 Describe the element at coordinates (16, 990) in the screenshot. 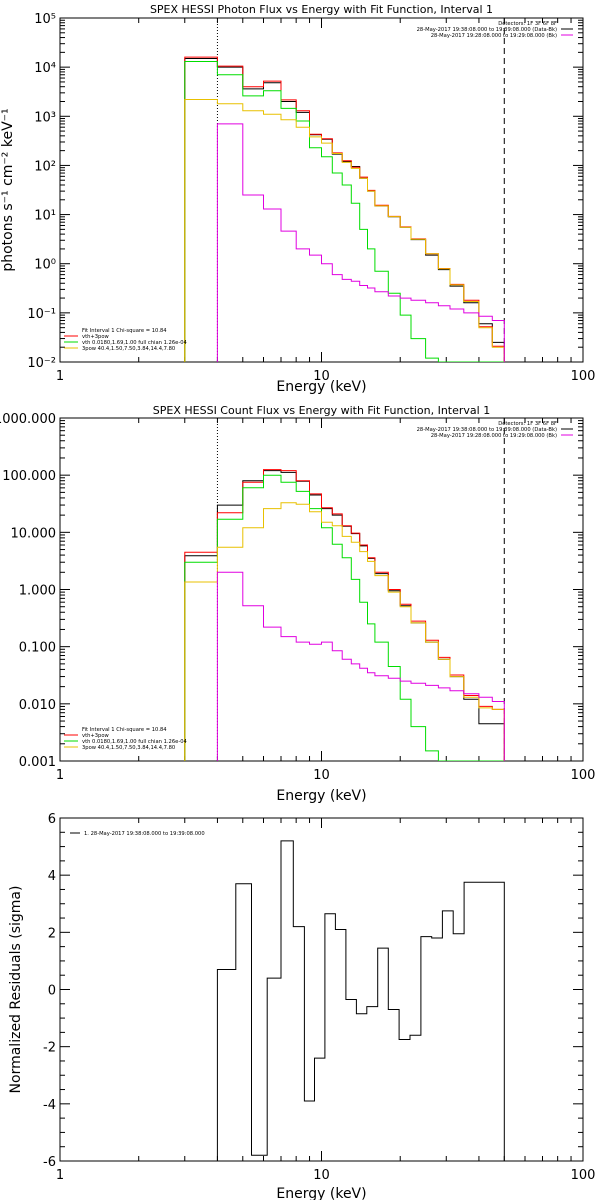

I see `y-axis-label: Normalized Residuals (sigma)` at that location.